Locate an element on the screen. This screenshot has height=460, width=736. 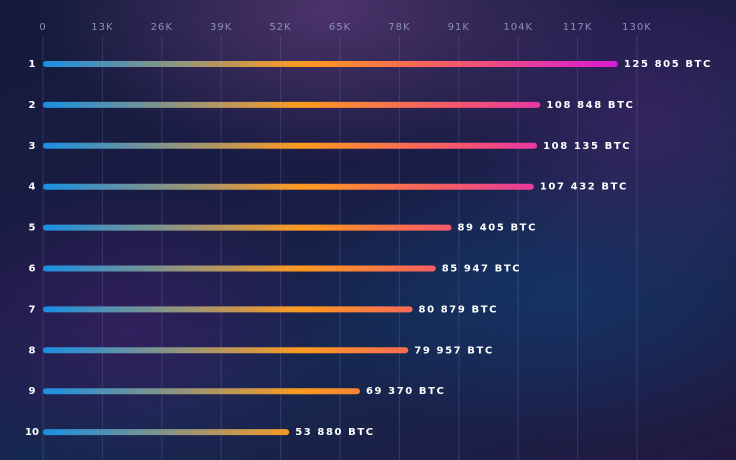
x-tick-label: 65K is located at coordinates (340, 27).